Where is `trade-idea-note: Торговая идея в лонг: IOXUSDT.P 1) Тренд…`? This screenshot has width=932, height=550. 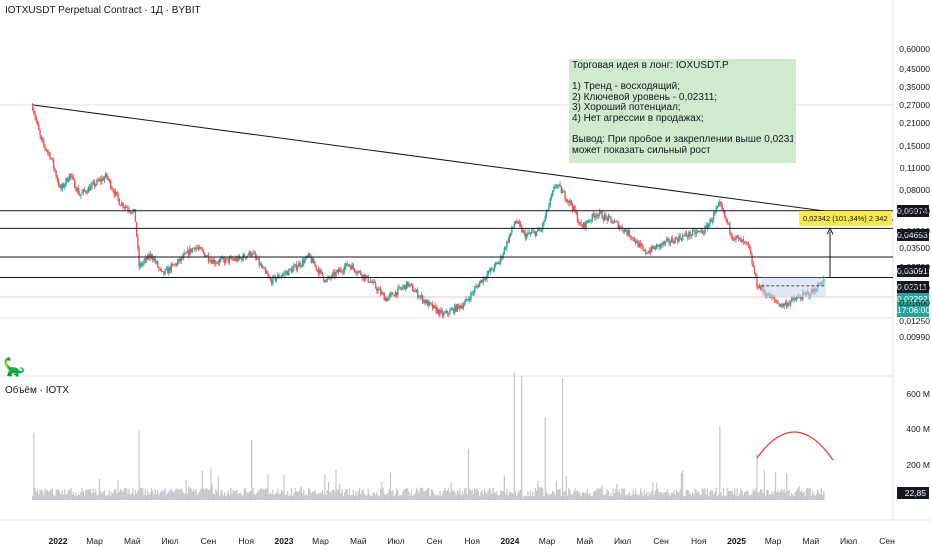 trade-idea-note: Торговая идея в лонг: IOXUSDT.P 1) Тренд… is located at coordinates (682, 111).